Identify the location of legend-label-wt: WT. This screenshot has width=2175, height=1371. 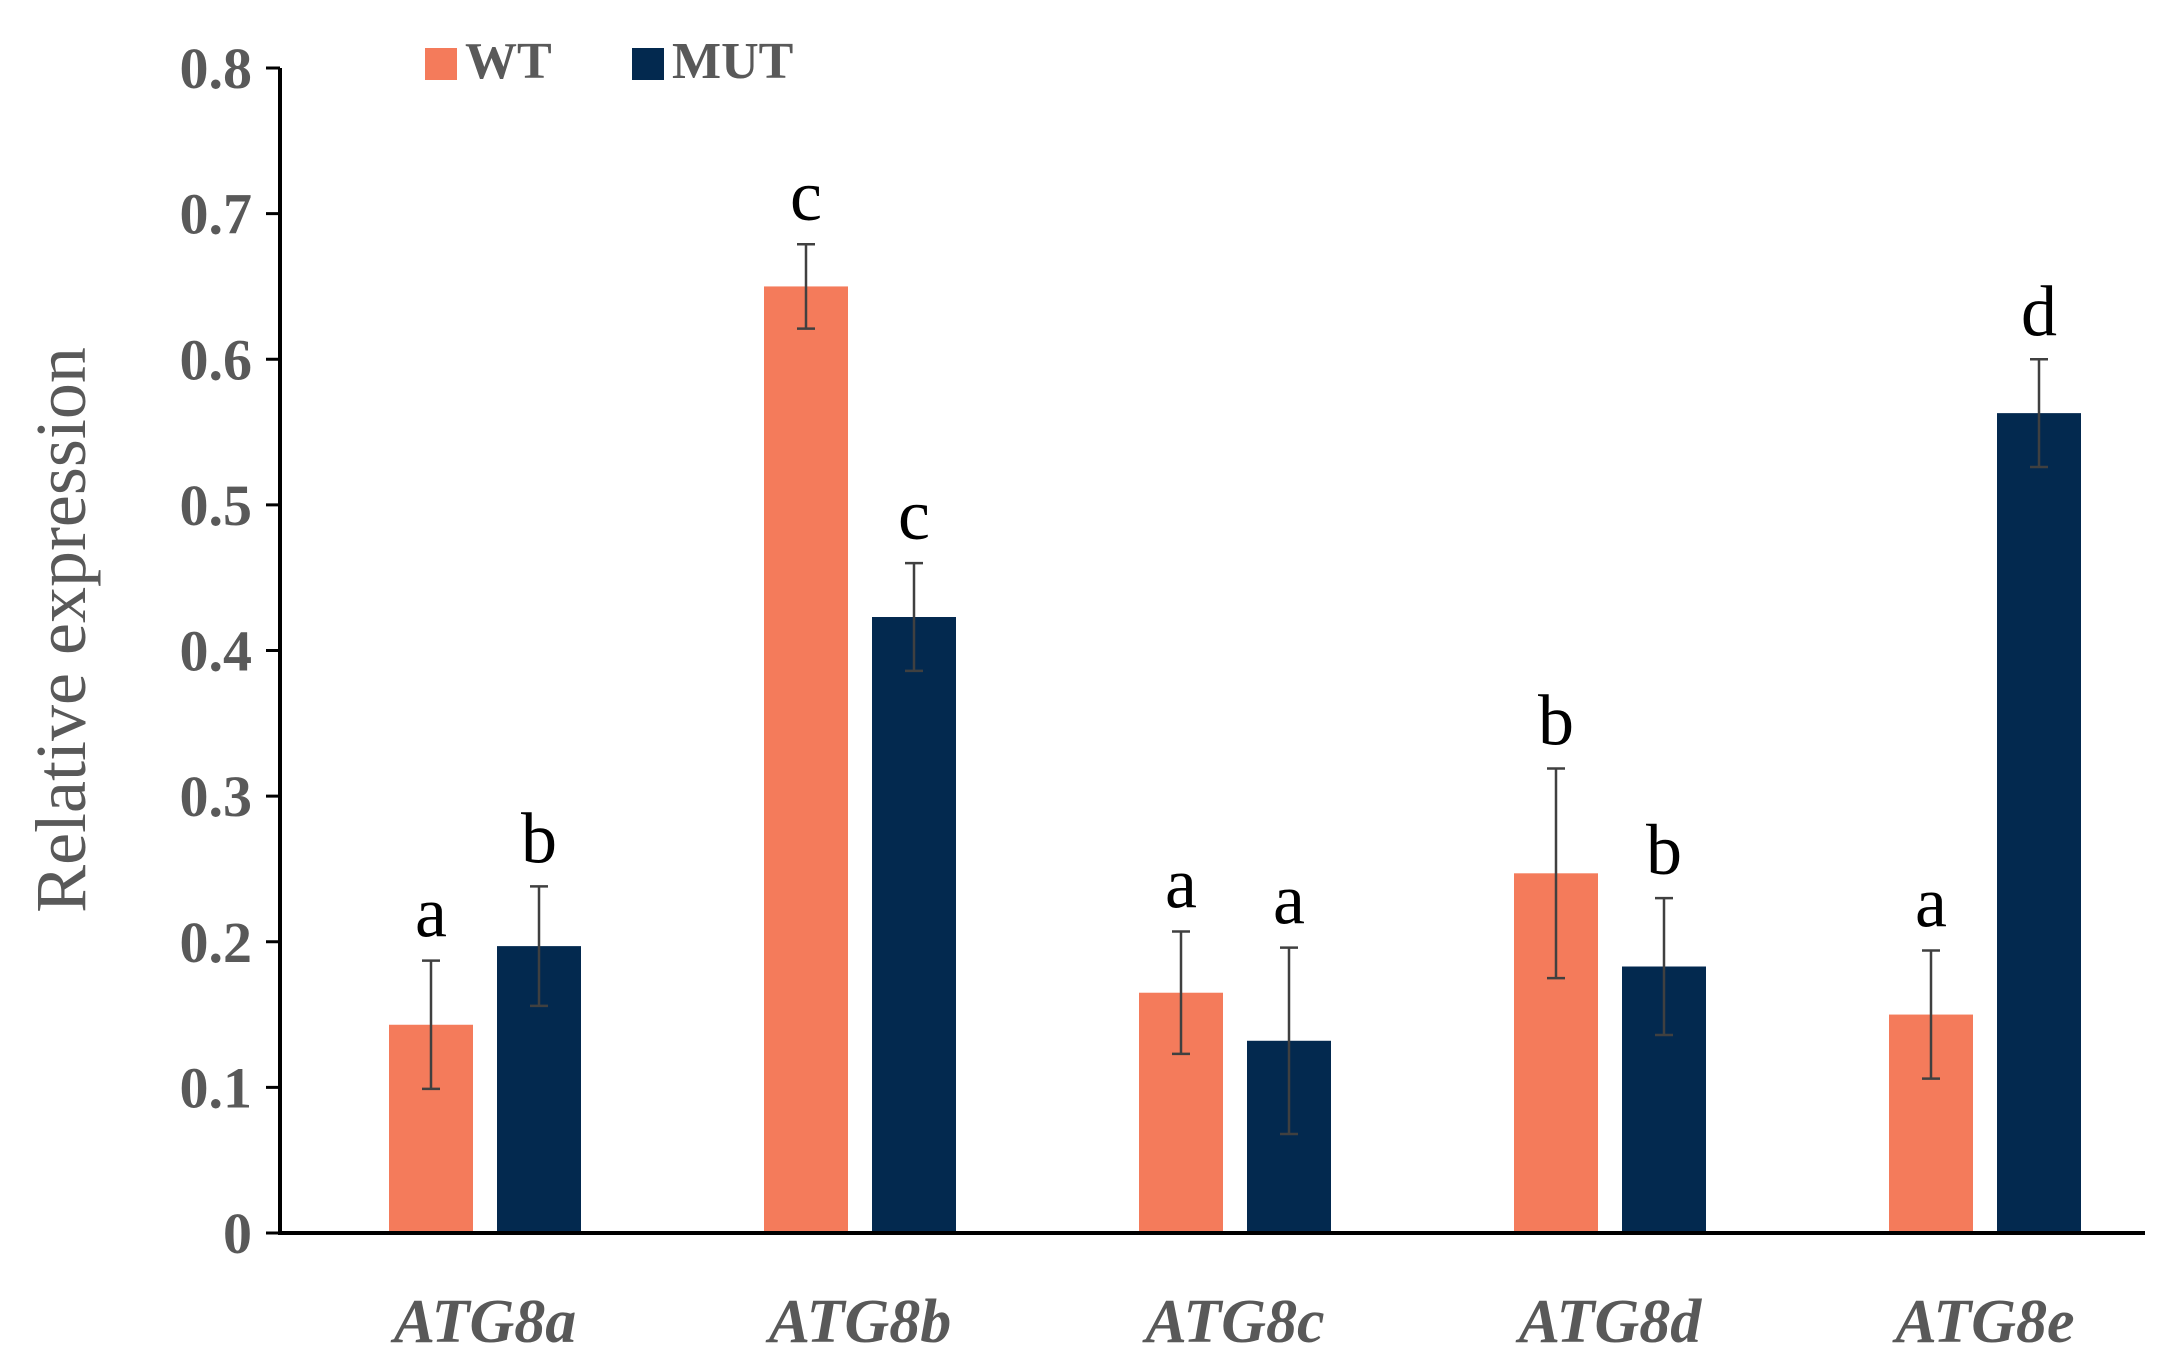
(508, 61).